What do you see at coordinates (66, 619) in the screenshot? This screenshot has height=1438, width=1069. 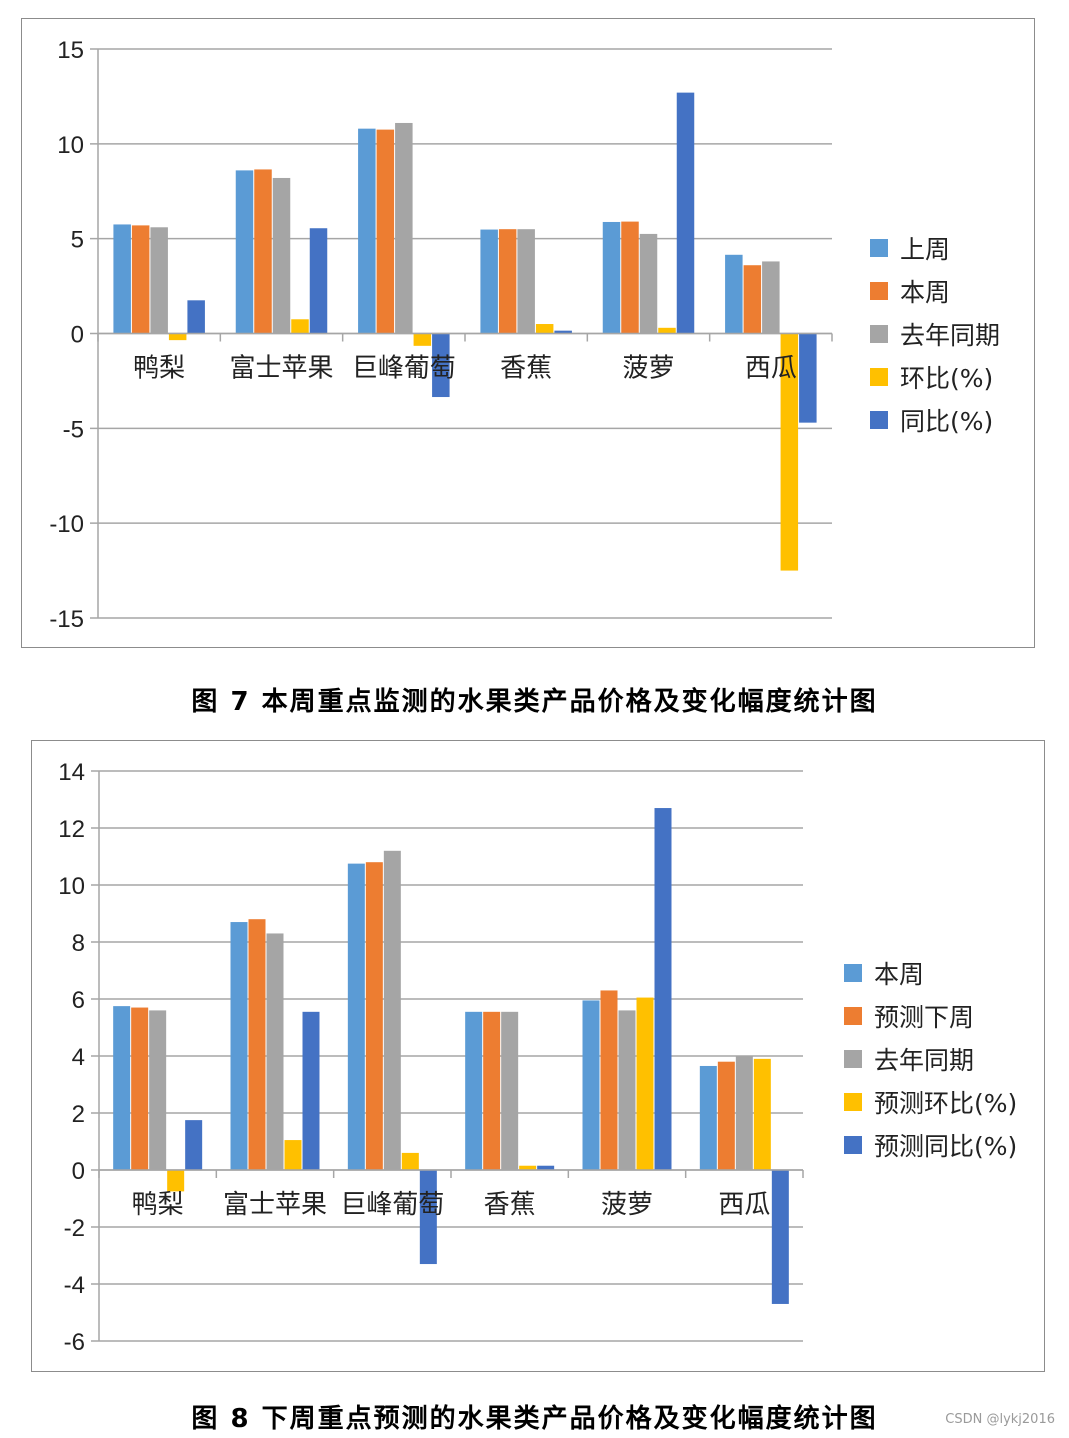 I see `y-tick-label: -15` at bounding box center [66, 619].